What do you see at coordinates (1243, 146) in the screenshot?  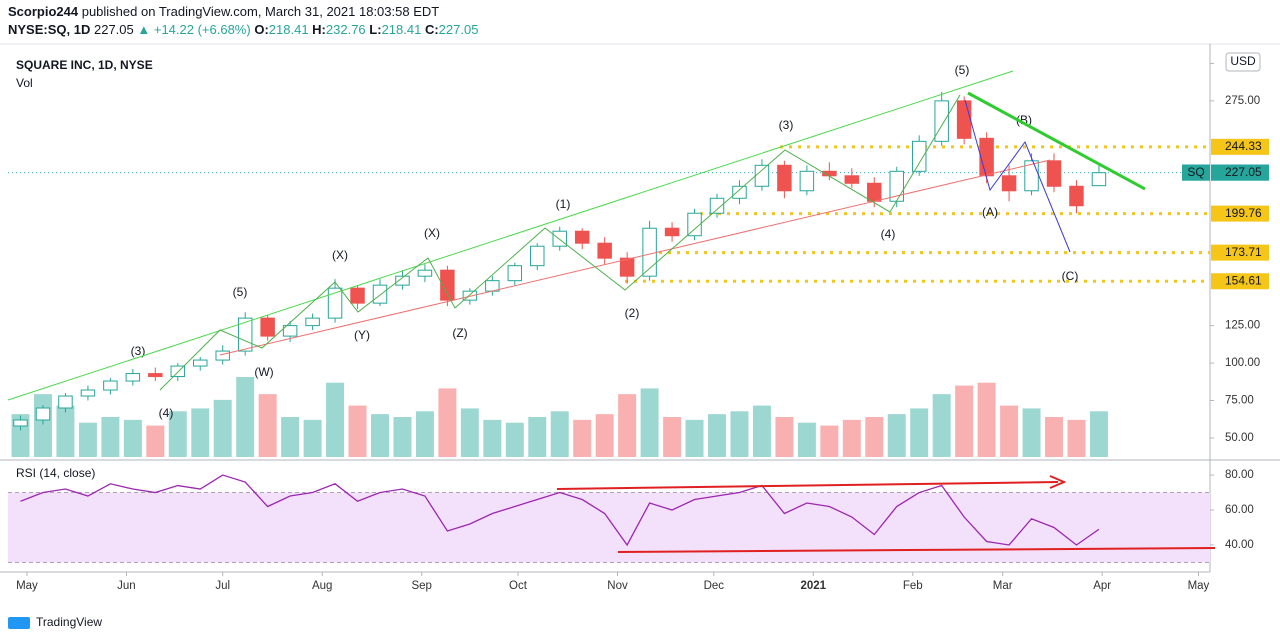 I see `level-label: 244.33` at bounding box center [1243, 146].